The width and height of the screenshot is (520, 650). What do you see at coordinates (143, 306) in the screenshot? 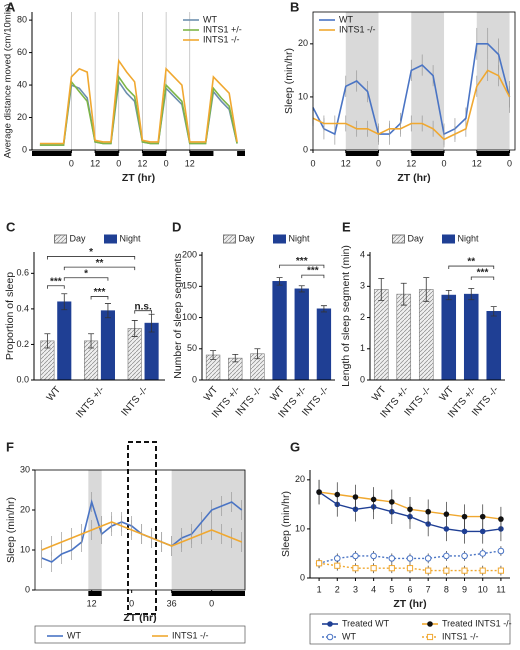
I see `significance-label: n.s.` at bounding box center [143, 306].